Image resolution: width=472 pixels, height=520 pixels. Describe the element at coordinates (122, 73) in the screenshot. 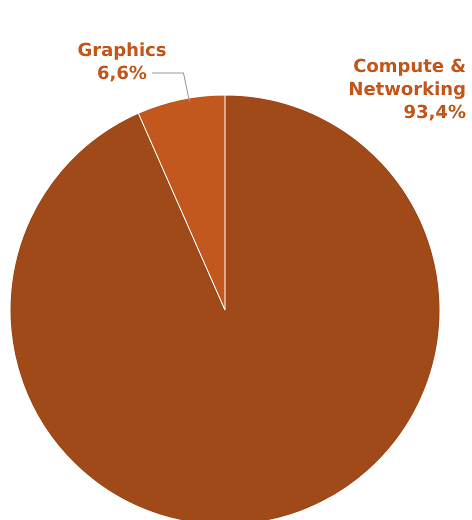

I see `data-label: 6,6%` at that location.